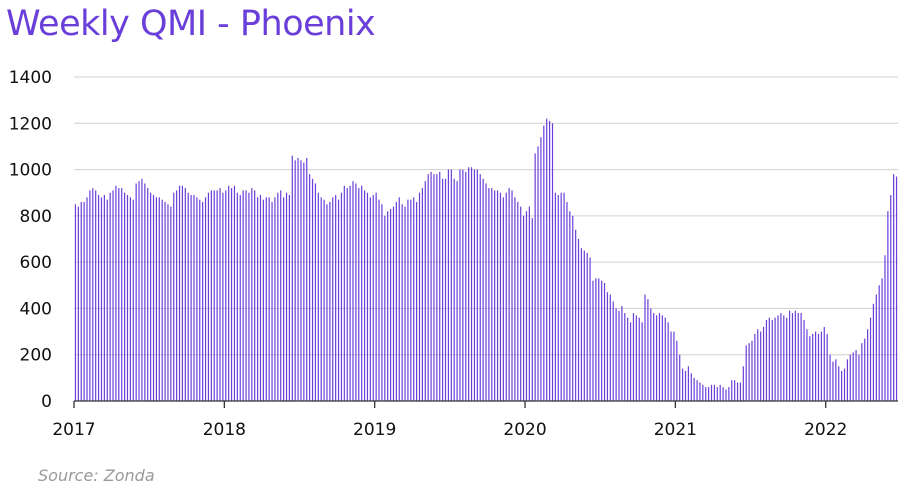 This screenshot has height=492, width=912. What do you see at coordinates (36, 309) in the screenshot?
I see `y-tick-label: 400` at bounding box center [36, 309].